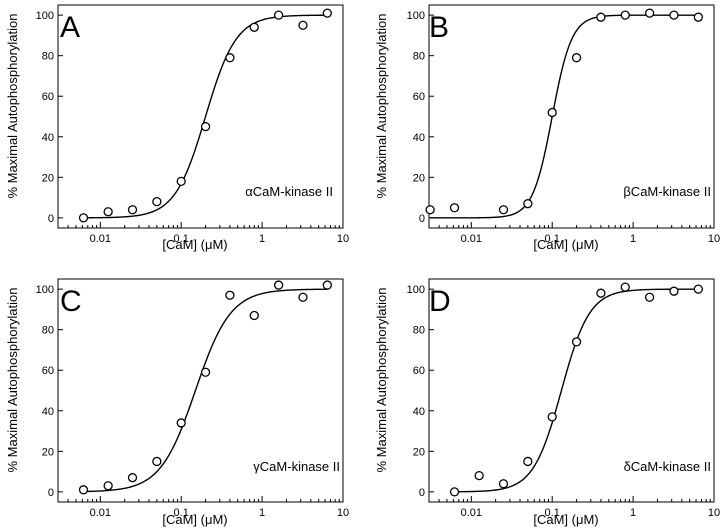  What do you see at coordinates (440, 301) in the screenshot?
I see `panel-label: D` at bounding box center [440, 301].